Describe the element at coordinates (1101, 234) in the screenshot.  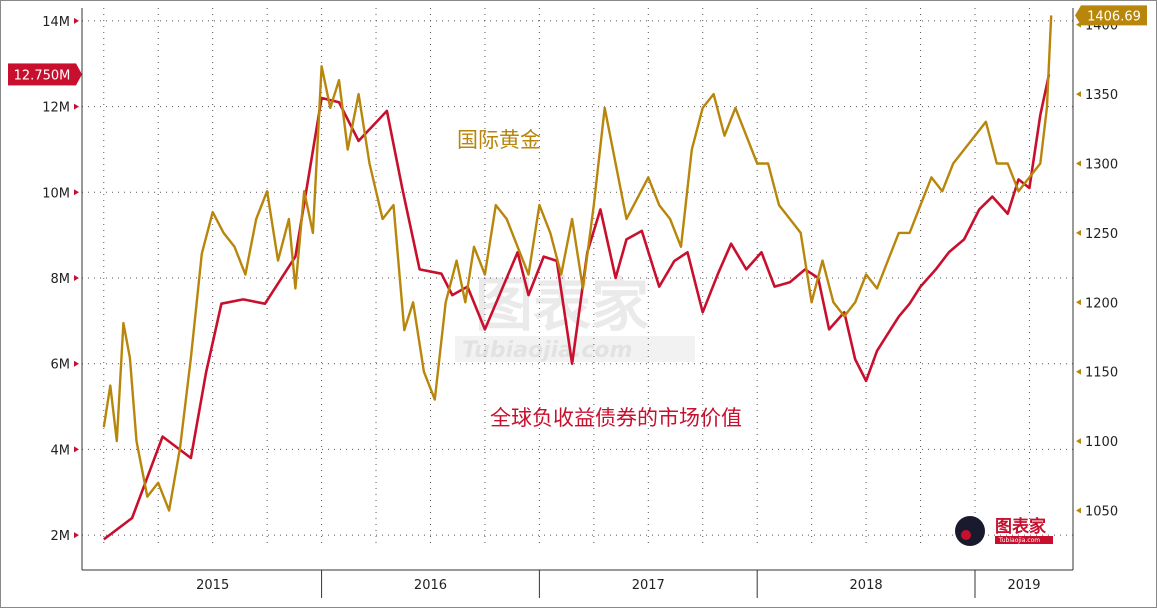
I see `right-tick-label: 1250` at that location.